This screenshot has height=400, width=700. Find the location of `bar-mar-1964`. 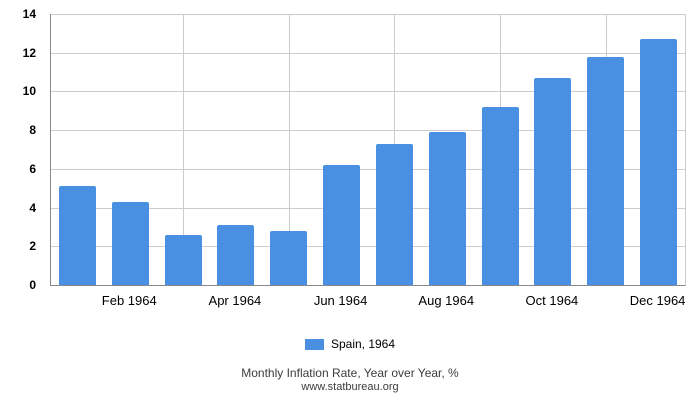

bar-mar-1964 is located at coordinates (183, 259).